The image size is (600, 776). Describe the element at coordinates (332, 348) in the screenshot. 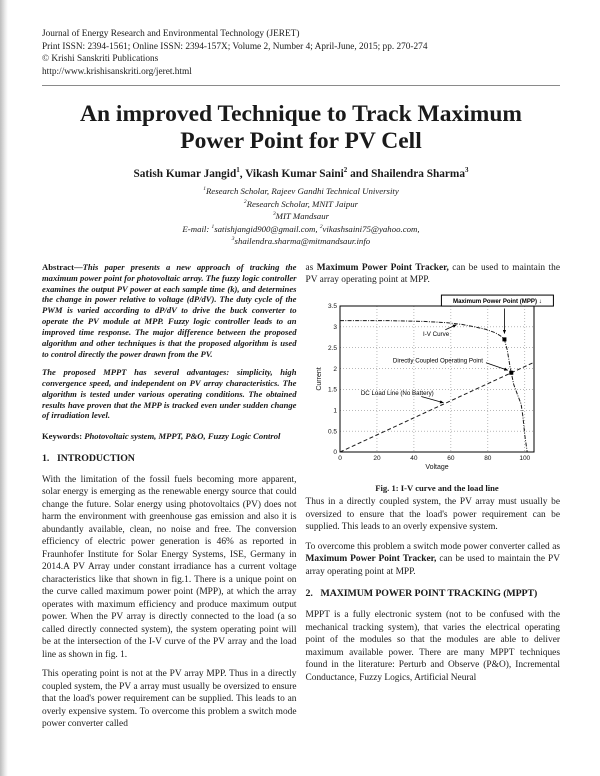

I see `svg-text: 2.5` at that location.